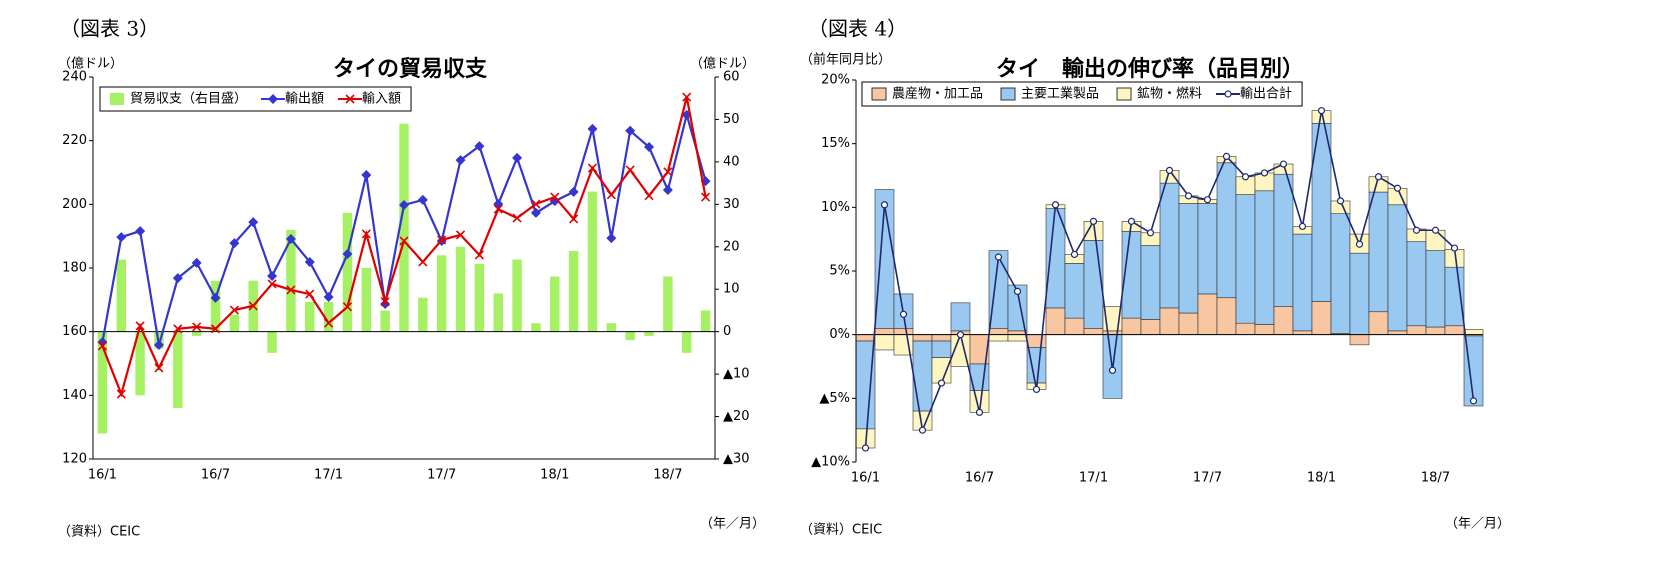 The width and height of the screenshot is (1658, 588). Describe the element at coordinates (255, 99) in the screenshot. I see `legend-box` at that location.